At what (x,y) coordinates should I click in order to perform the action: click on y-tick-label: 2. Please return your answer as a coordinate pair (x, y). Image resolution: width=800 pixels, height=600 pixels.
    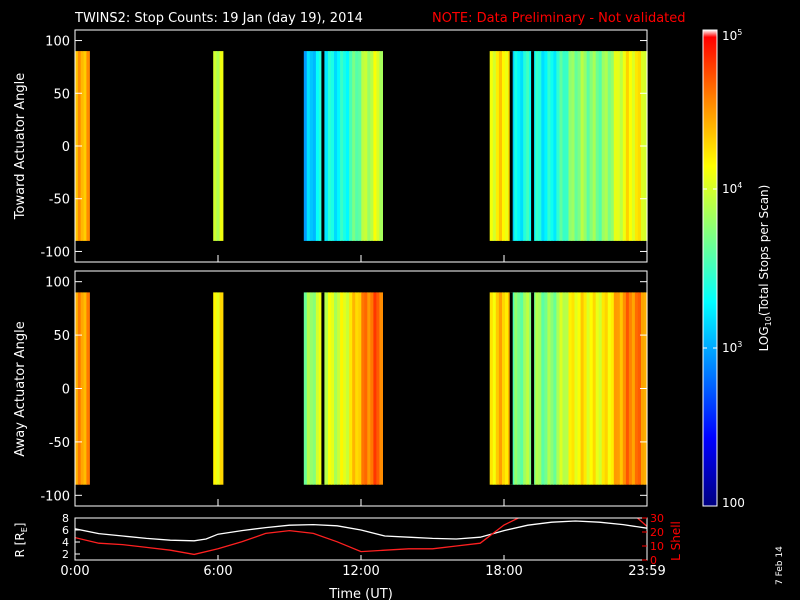
    Looking at the image, I should click on (65, 554).